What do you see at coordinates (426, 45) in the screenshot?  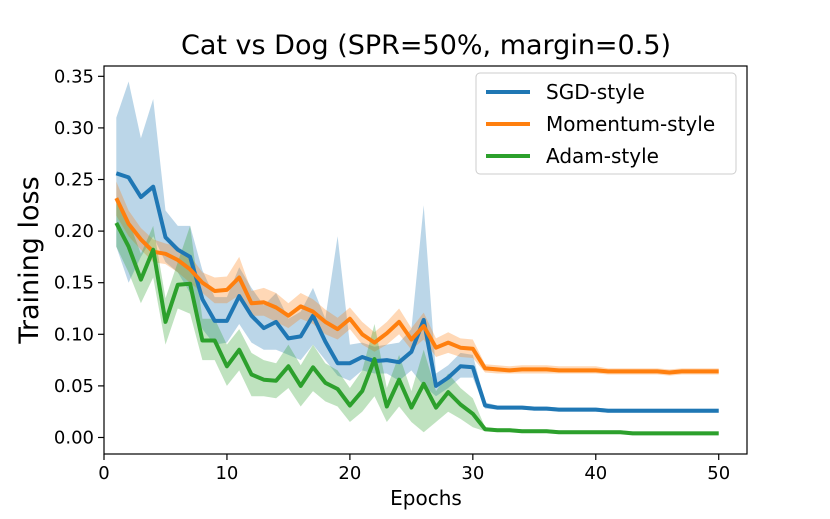 I see `chart-title: Cat vs Dog (SPR=50%, margin=0.5)` at bounding box center [426, 45].